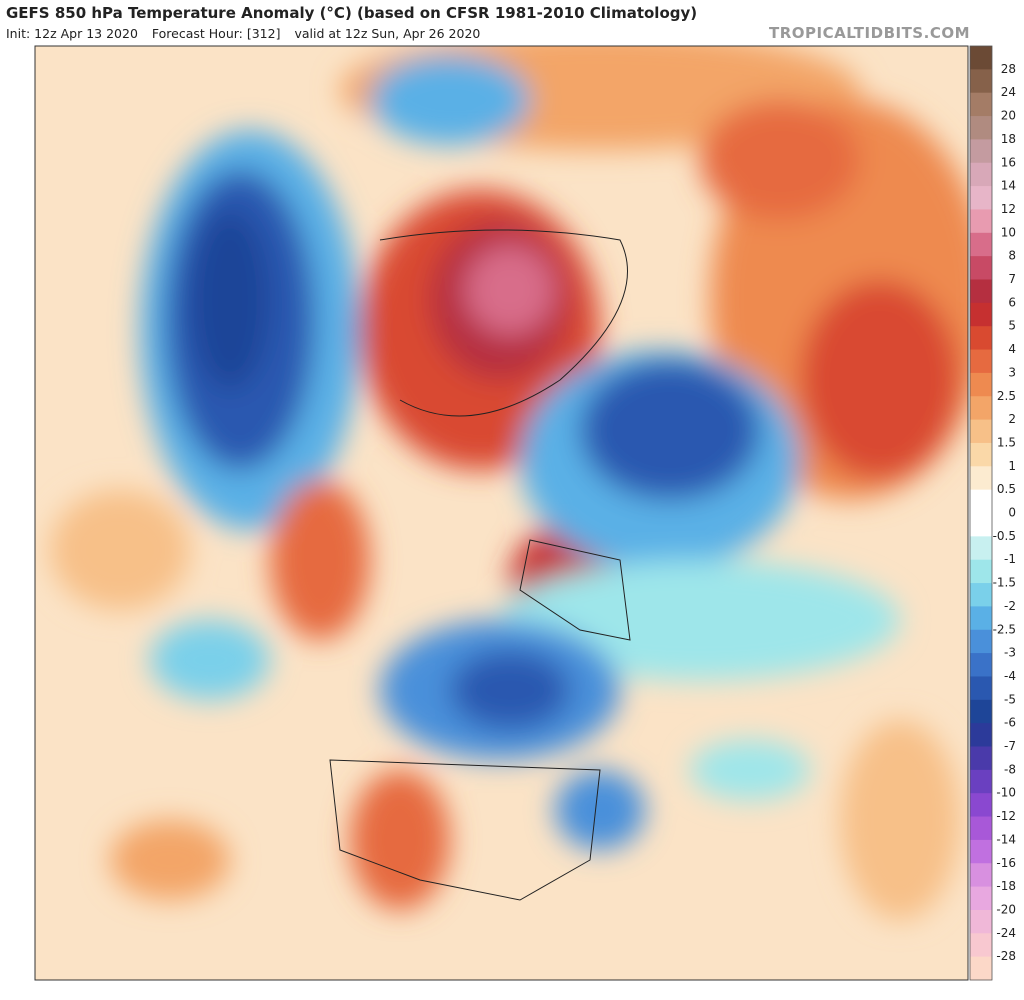 This screenshot has width=1024, height=1000. Describe the element at coordinates (1006, 956) in the screenshot. I see `colorbar-label: -28` at that location.